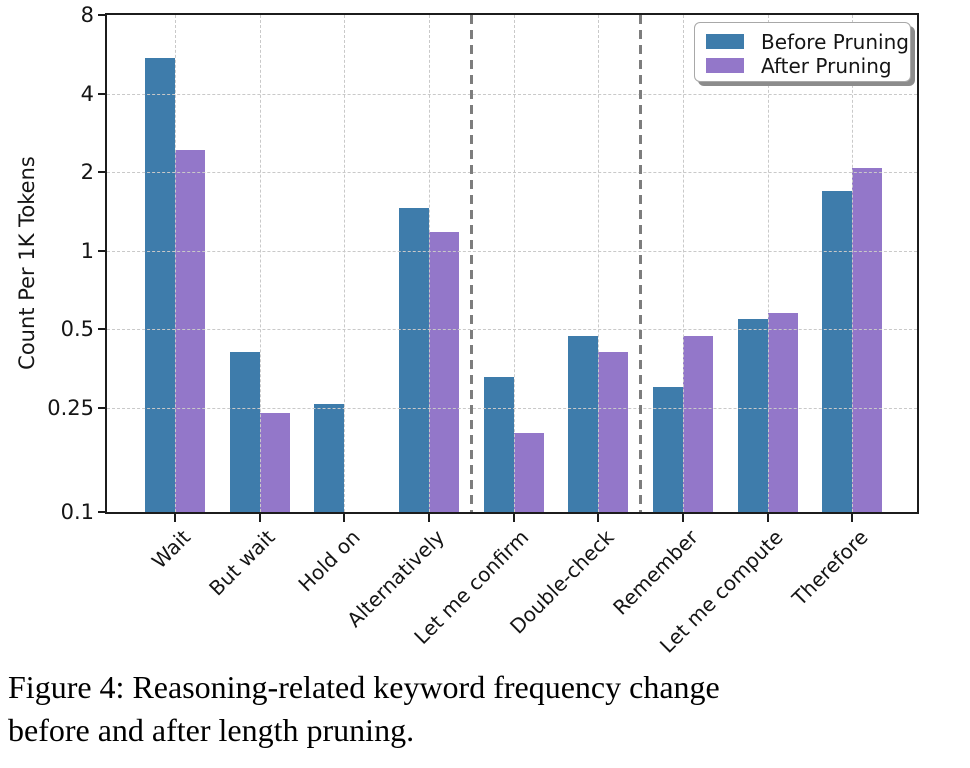 This screenshot has width=970, height=768. What do you see at coordinates (835, 41) in the screenshot?
I see `legend-label: Before Pruning` at bounding box center [835, 41].